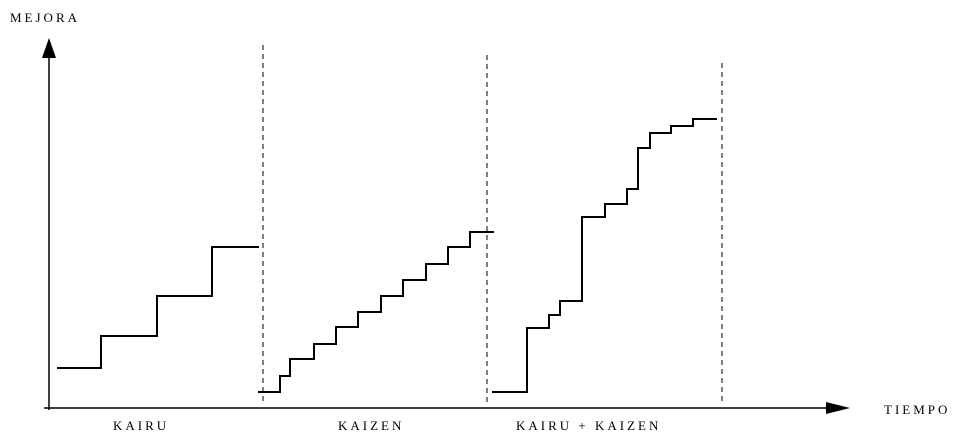 Image resolution: width=966 pixels, height=435 pixels. Describe the element at coordinates (917, 409) in the screenshot. I see `x-axis-label: TIEMPO` at that location.